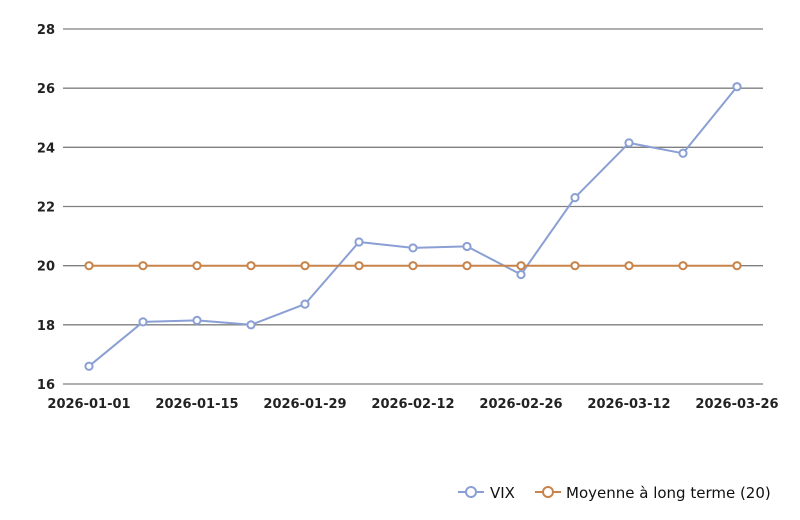 The image size is (800, 520). I want to click on legend-marker-vix, so click(471, 492).